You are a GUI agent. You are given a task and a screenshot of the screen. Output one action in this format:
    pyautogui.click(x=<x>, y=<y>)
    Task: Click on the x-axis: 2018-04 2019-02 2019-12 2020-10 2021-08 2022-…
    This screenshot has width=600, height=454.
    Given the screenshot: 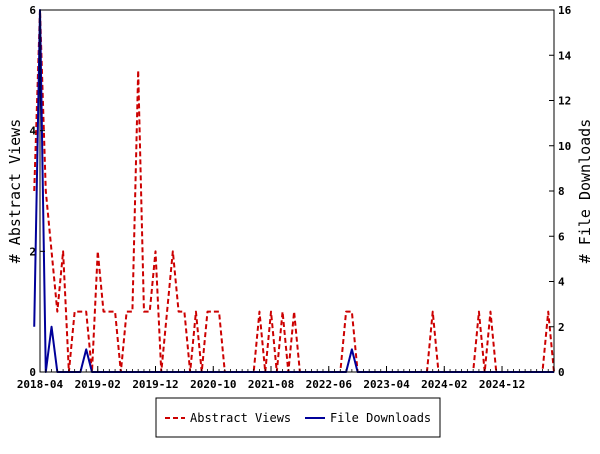 What is the action you would take?
    pyautogui.click(x=286, y=378)
    